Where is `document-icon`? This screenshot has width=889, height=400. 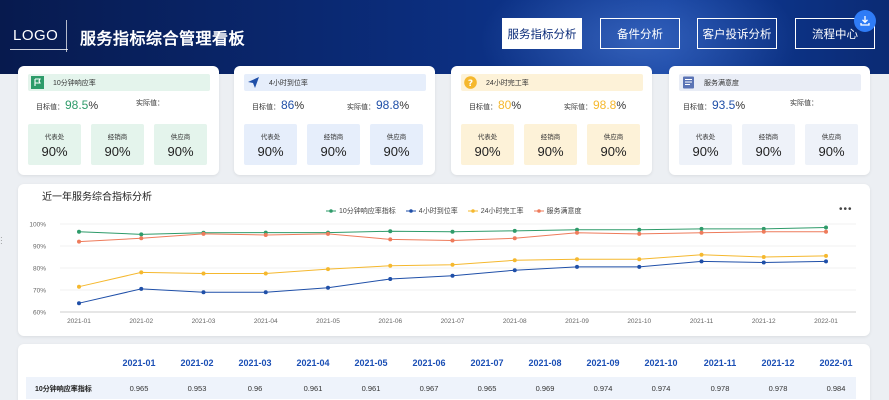
document-icon is located at coordinates (688, 82).